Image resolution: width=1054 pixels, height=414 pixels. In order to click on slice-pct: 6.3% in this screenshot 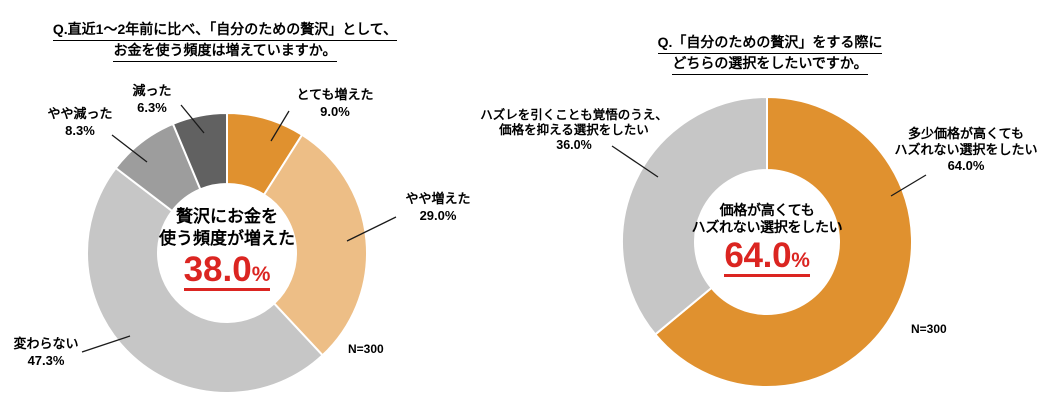, I will do `click(152, 107)`.